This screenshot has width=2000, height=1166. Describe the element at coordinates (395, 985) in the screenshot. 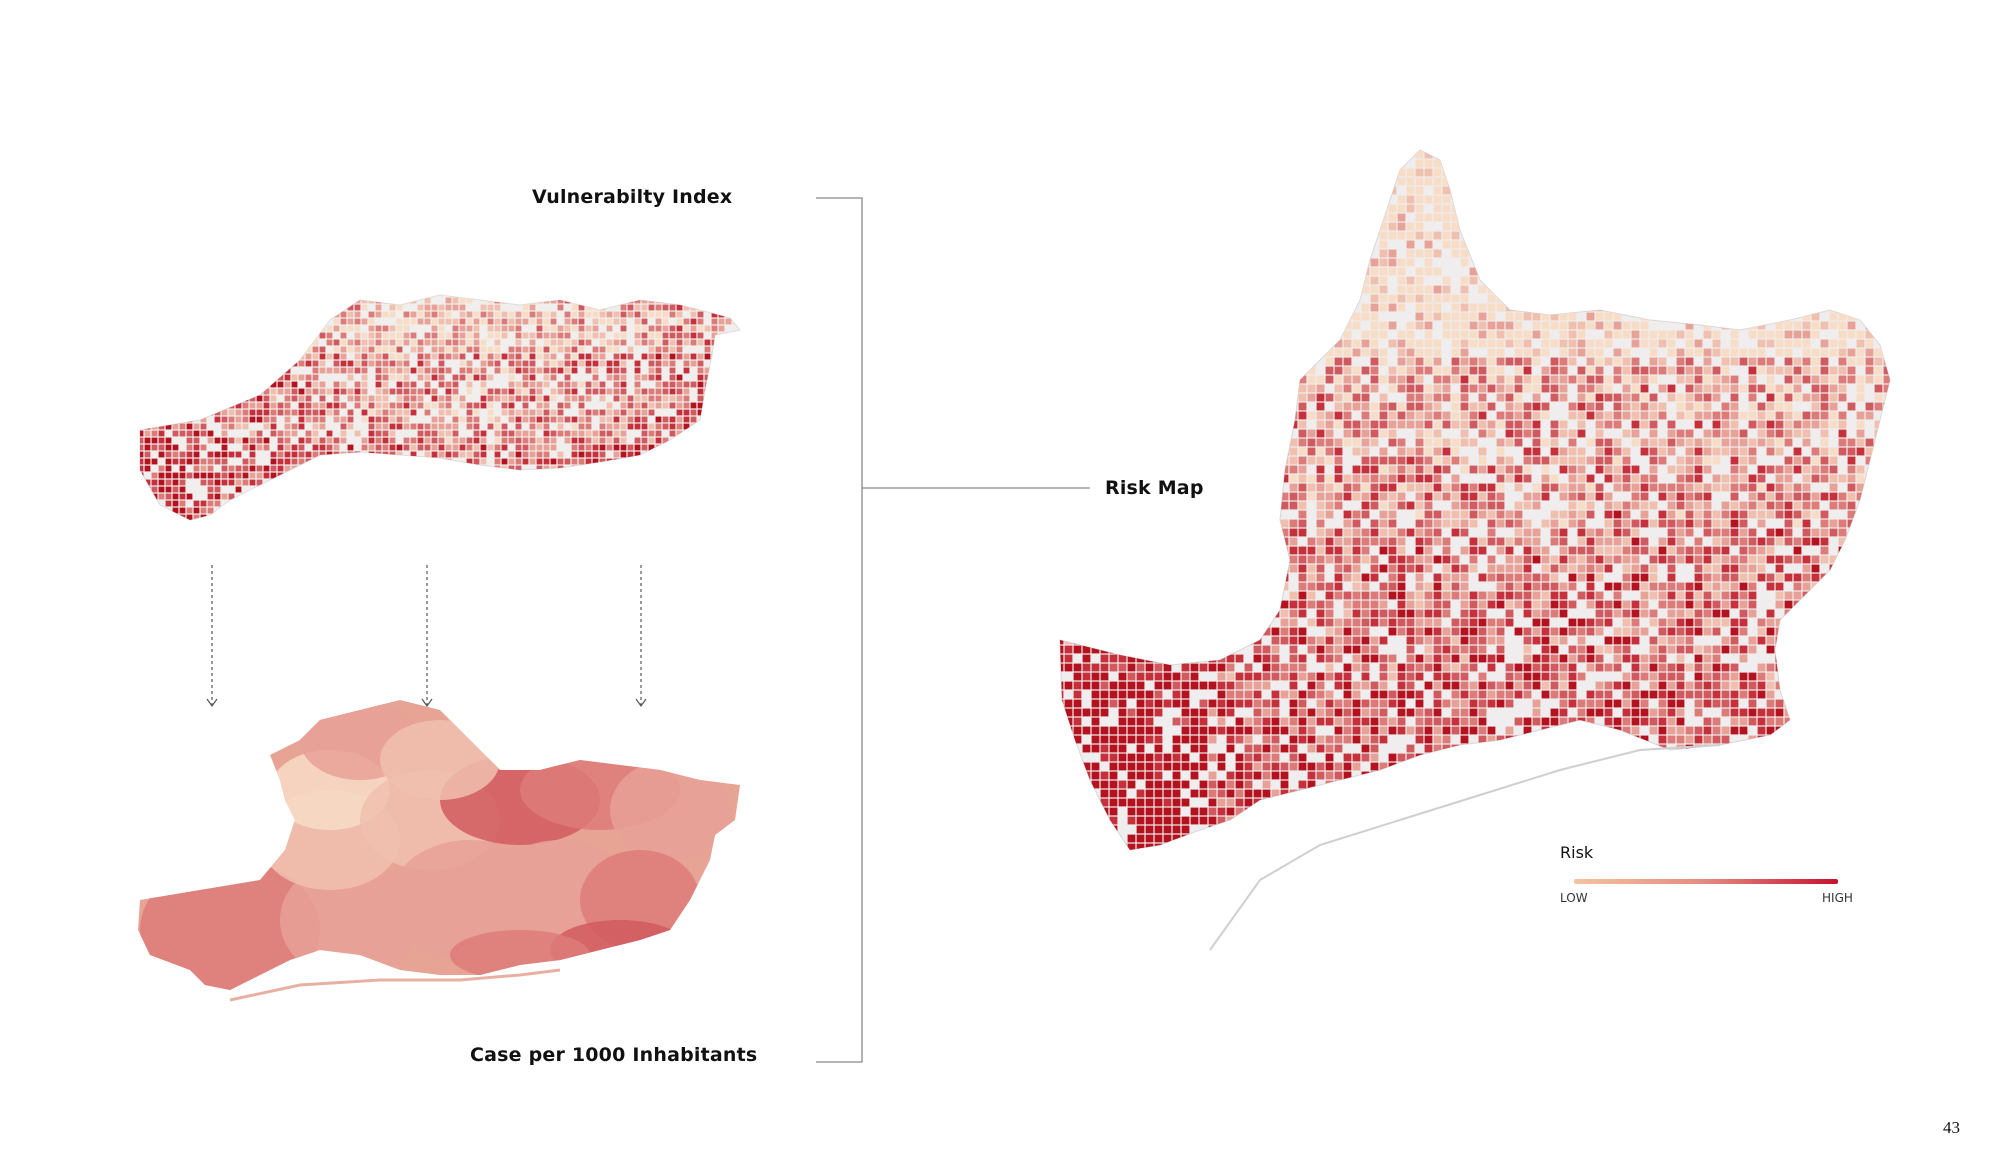

I see `cases-coastline` at that location.